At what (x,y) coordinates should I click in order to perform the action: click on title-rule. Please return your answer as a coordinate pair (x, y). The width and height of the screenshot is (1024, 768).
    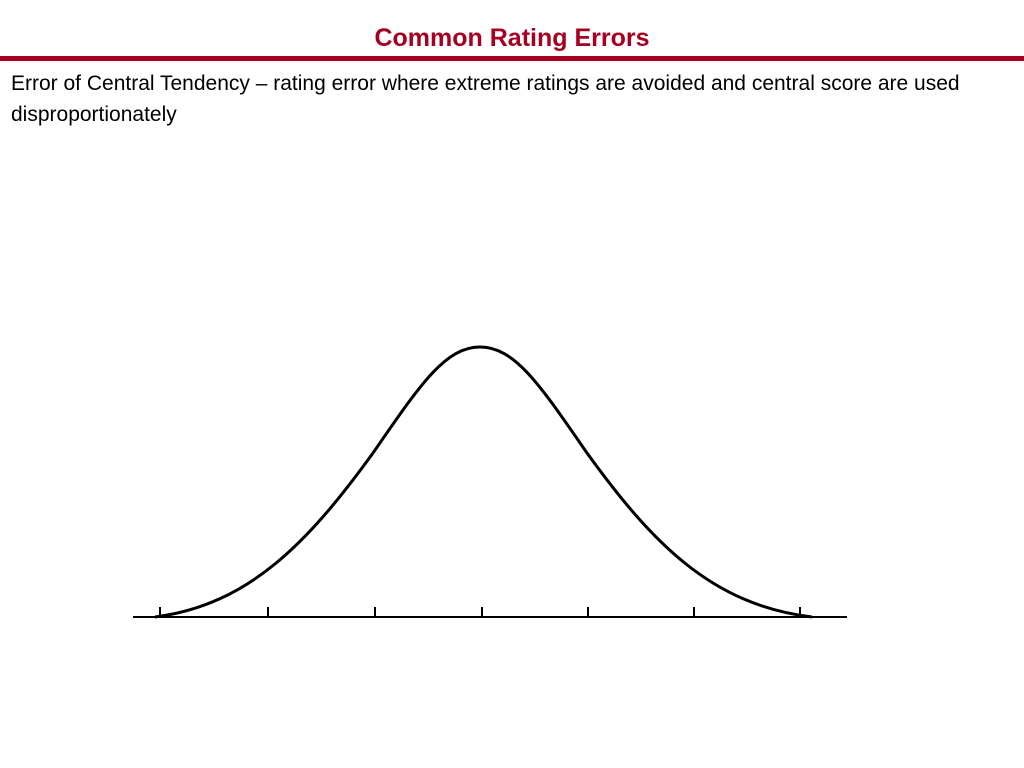
    Looking at the image, I should click on (512, 58).